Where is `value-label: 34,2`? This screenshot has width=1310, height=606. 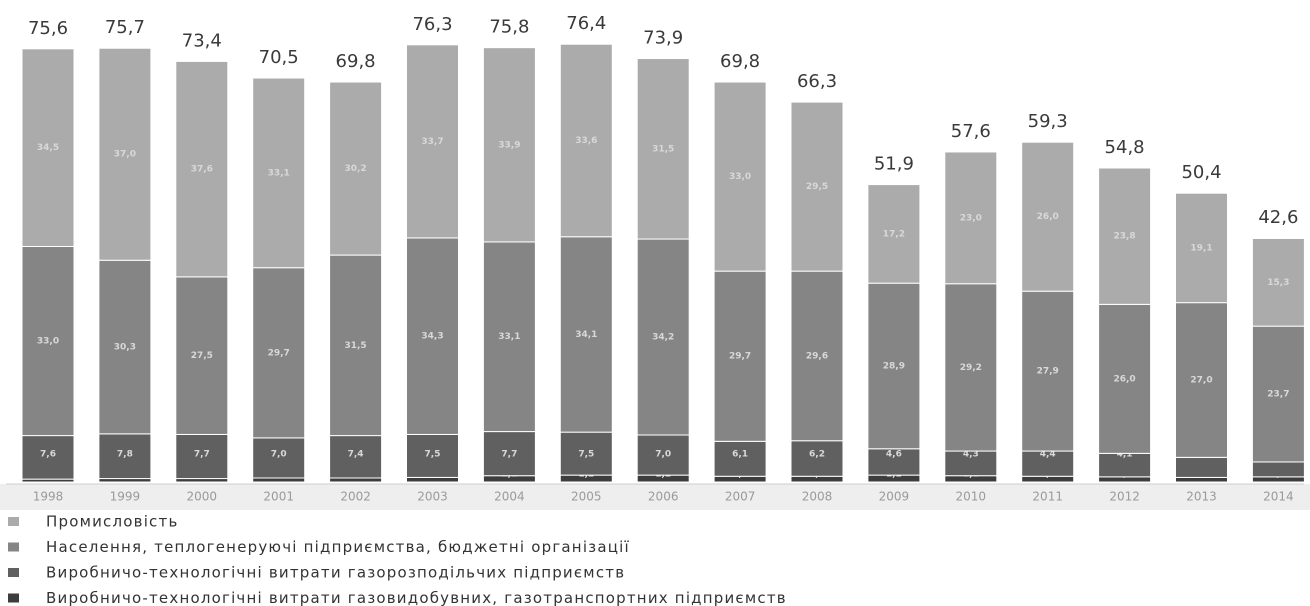 value-label: 34,2 is located at coordinates (663, 338).